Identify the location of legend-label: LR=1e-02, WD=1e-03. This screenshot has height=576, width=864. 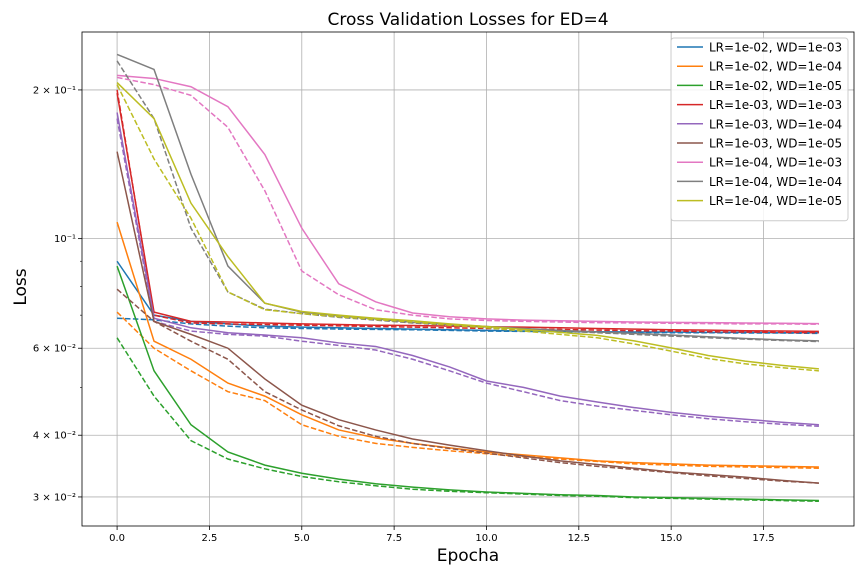
(775, 48).